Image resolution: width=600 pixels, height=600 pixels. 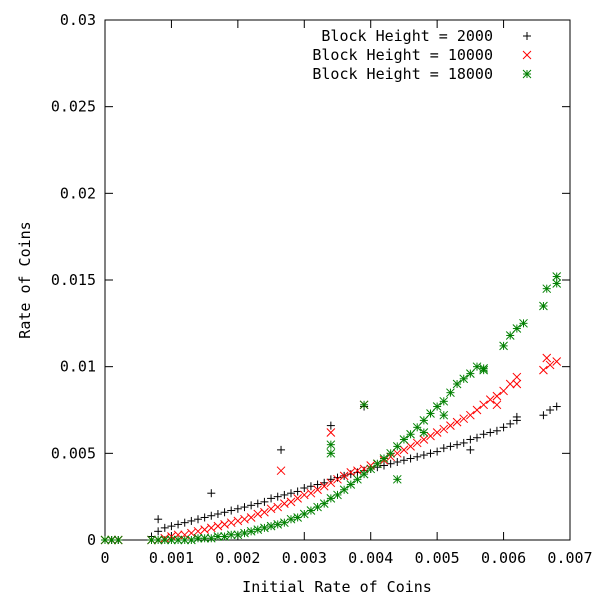 What do you see at coordinates (104, 558) in the screenshot?
I see `x-tick-label: 0` at bounding box center [104, 558].